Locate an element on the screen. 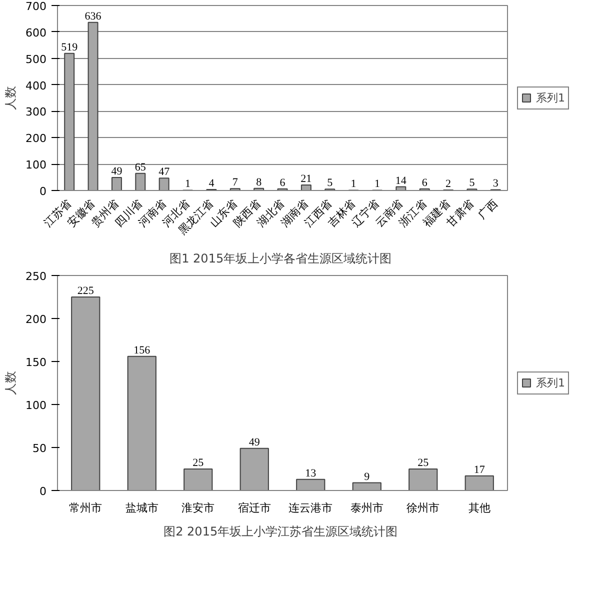  data-label: 7 is located at coordinates (235, 182).